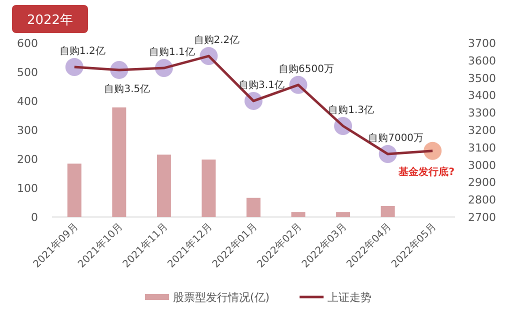  What do you see at coordinates (27, 101) in the screenshot?
I see `y-tick-label: 400` at bounding box center [27, 101].